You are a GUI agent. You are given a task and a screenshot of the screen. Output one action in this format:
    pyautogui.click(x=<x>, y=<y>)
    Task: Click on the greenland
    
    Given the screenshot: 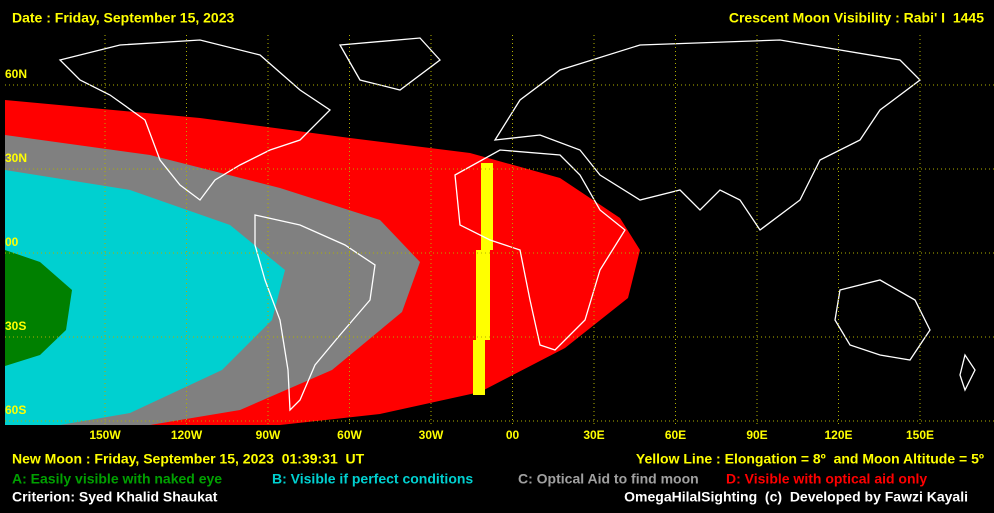 What is the action you would take?
    pyautogui.click(x=389, y=64)
    